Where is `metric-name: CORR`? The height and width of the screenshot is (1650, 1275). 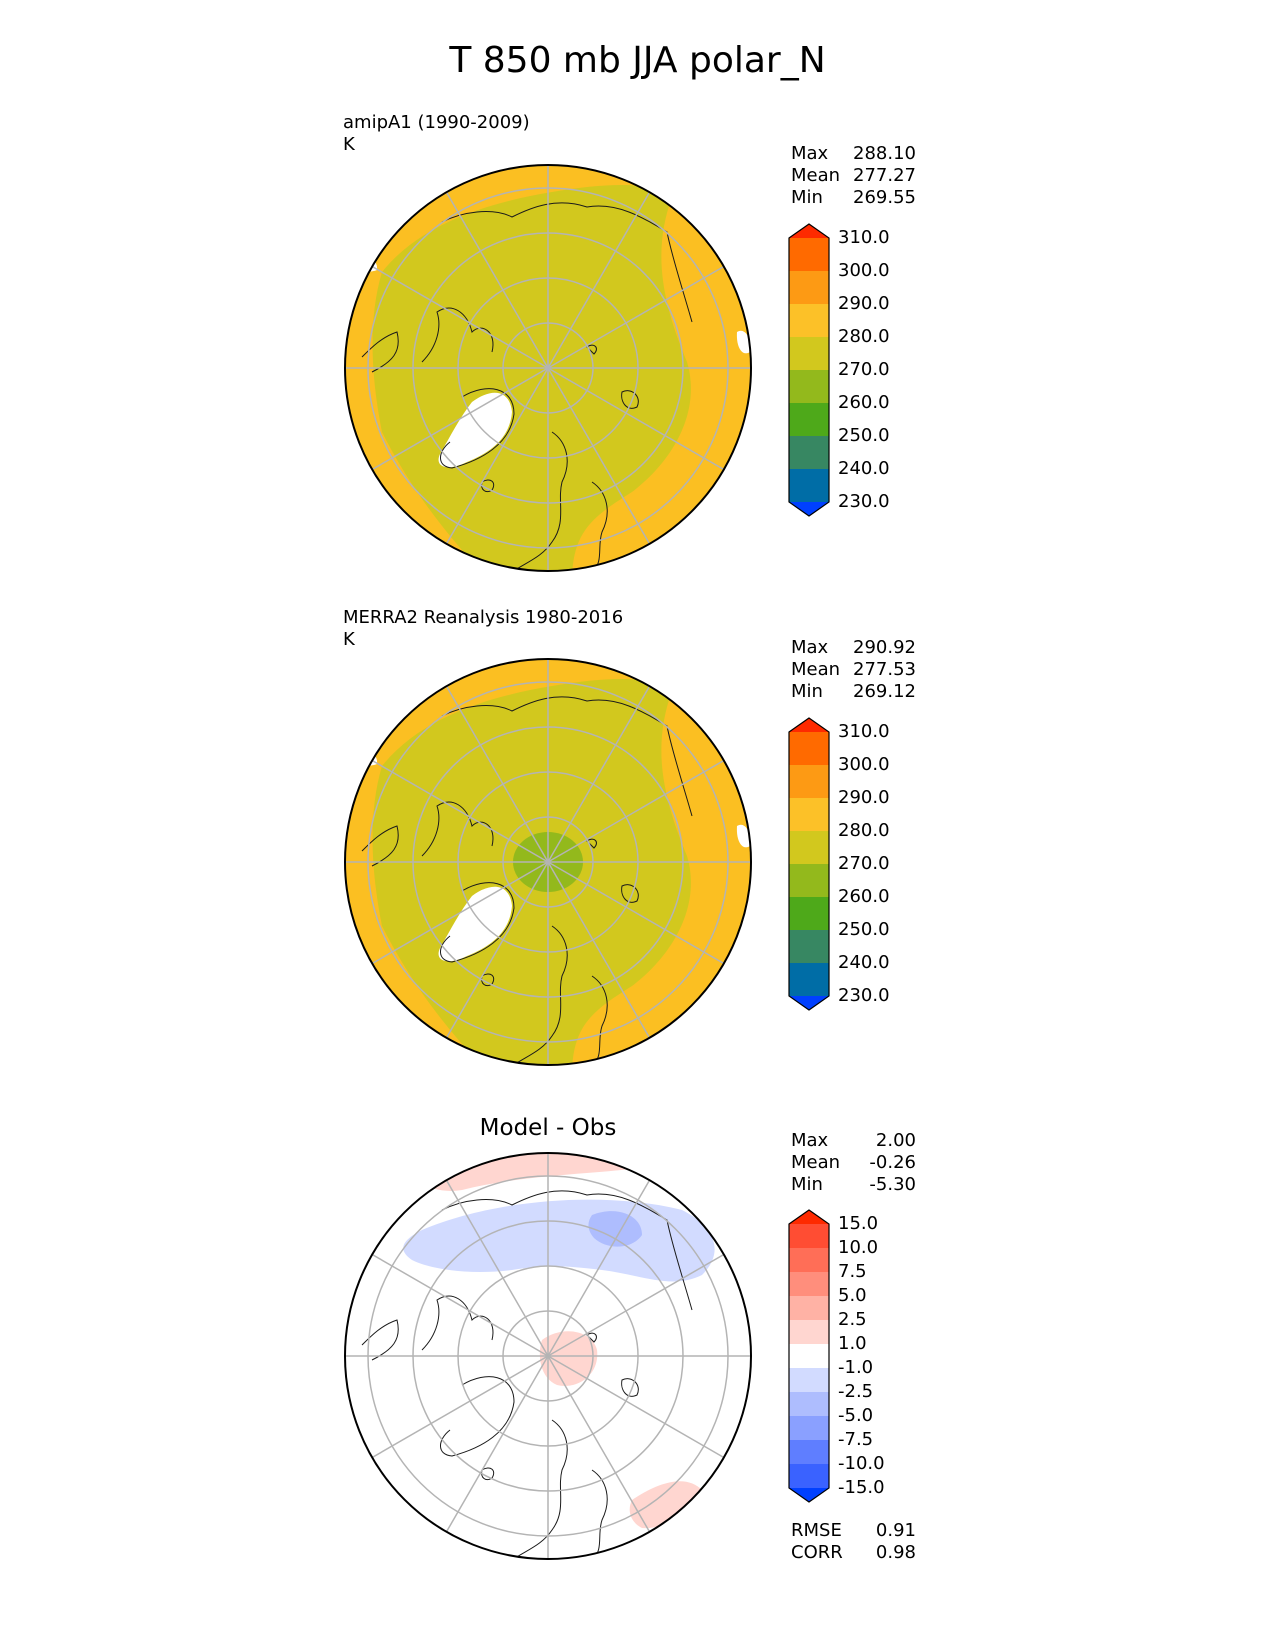
metric-name: CORR is located at coordinates (817, 1552).